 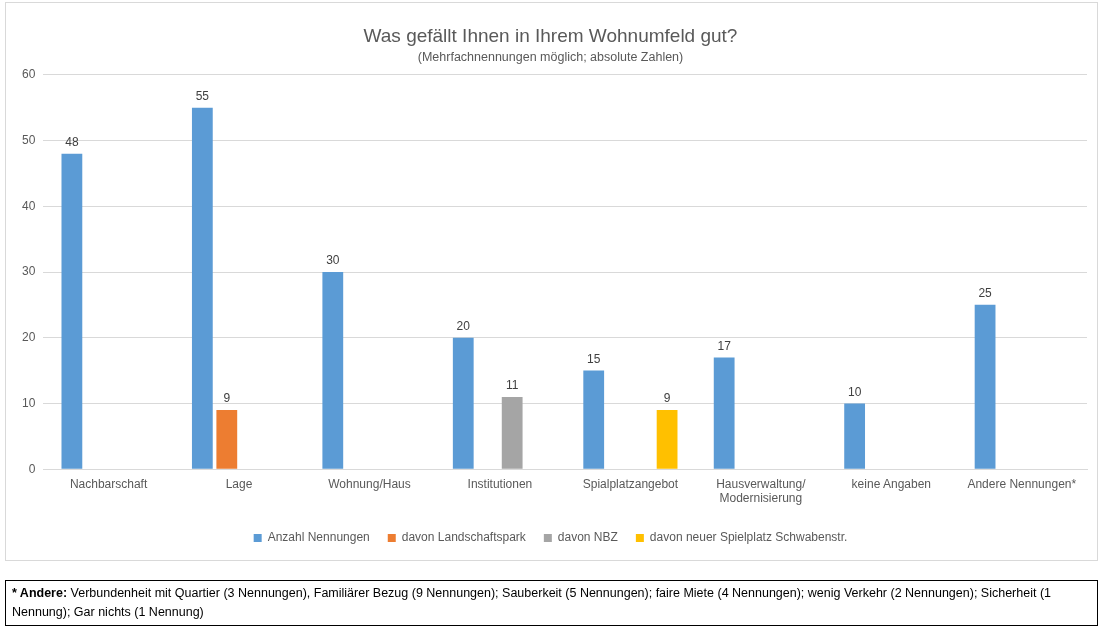 I want to click on y-tick-label: 50, so click(x=28, y=139).